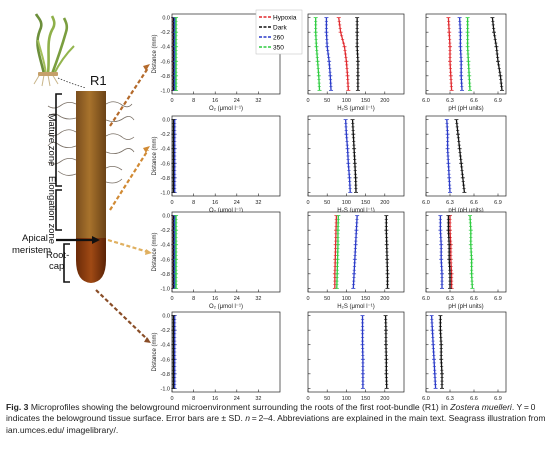 The image size is (554, 455). Describe the element at coordinates (464, 355) in the screenshot. I see `panel-rootcap-ph: 6.06.36.66.9pH (pH units)` at that location.